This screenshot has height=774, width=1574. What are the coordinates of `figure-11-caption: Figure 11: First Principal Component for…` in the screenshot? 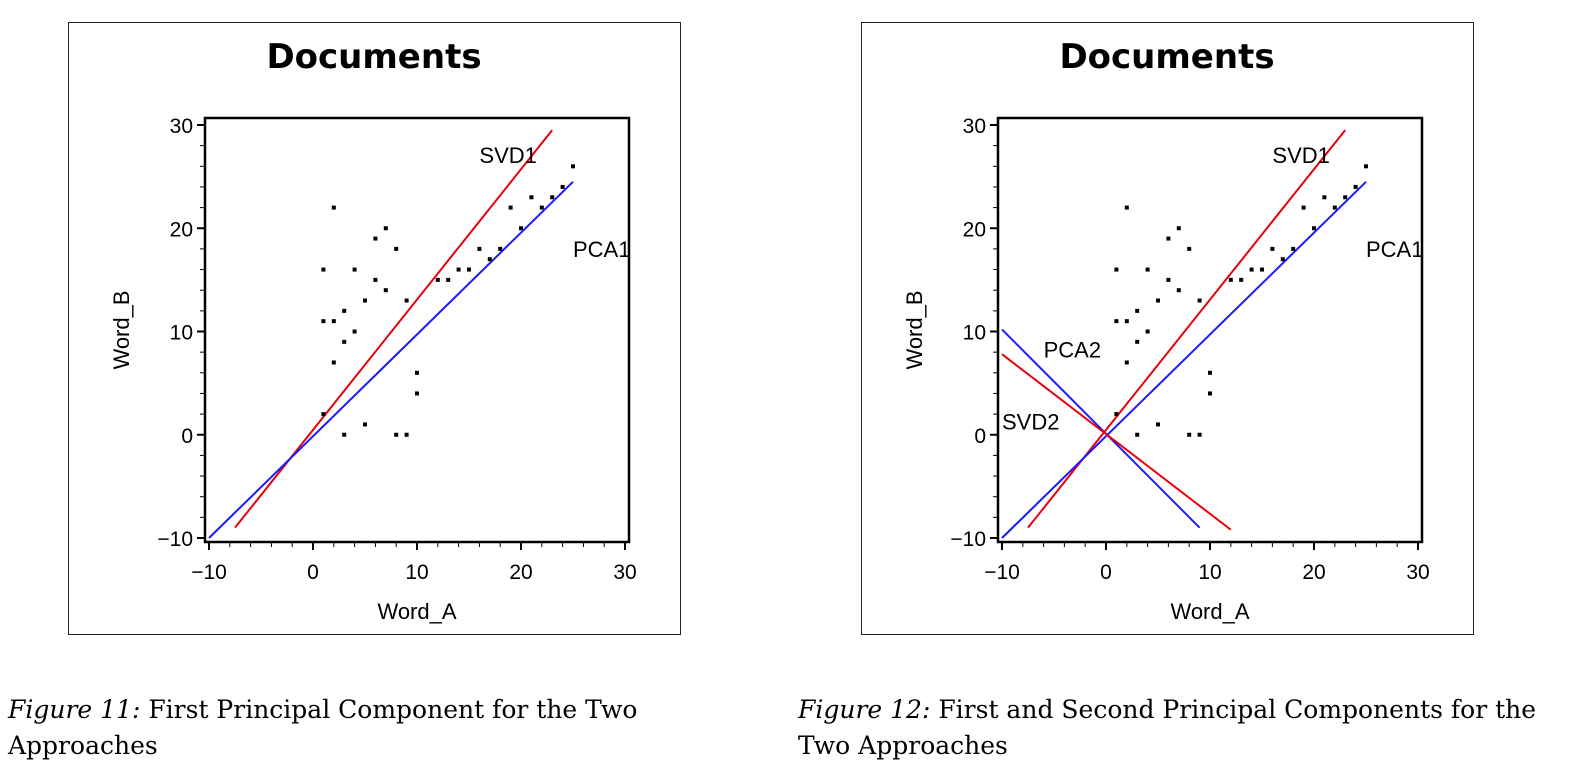 It's located at (388, 728).